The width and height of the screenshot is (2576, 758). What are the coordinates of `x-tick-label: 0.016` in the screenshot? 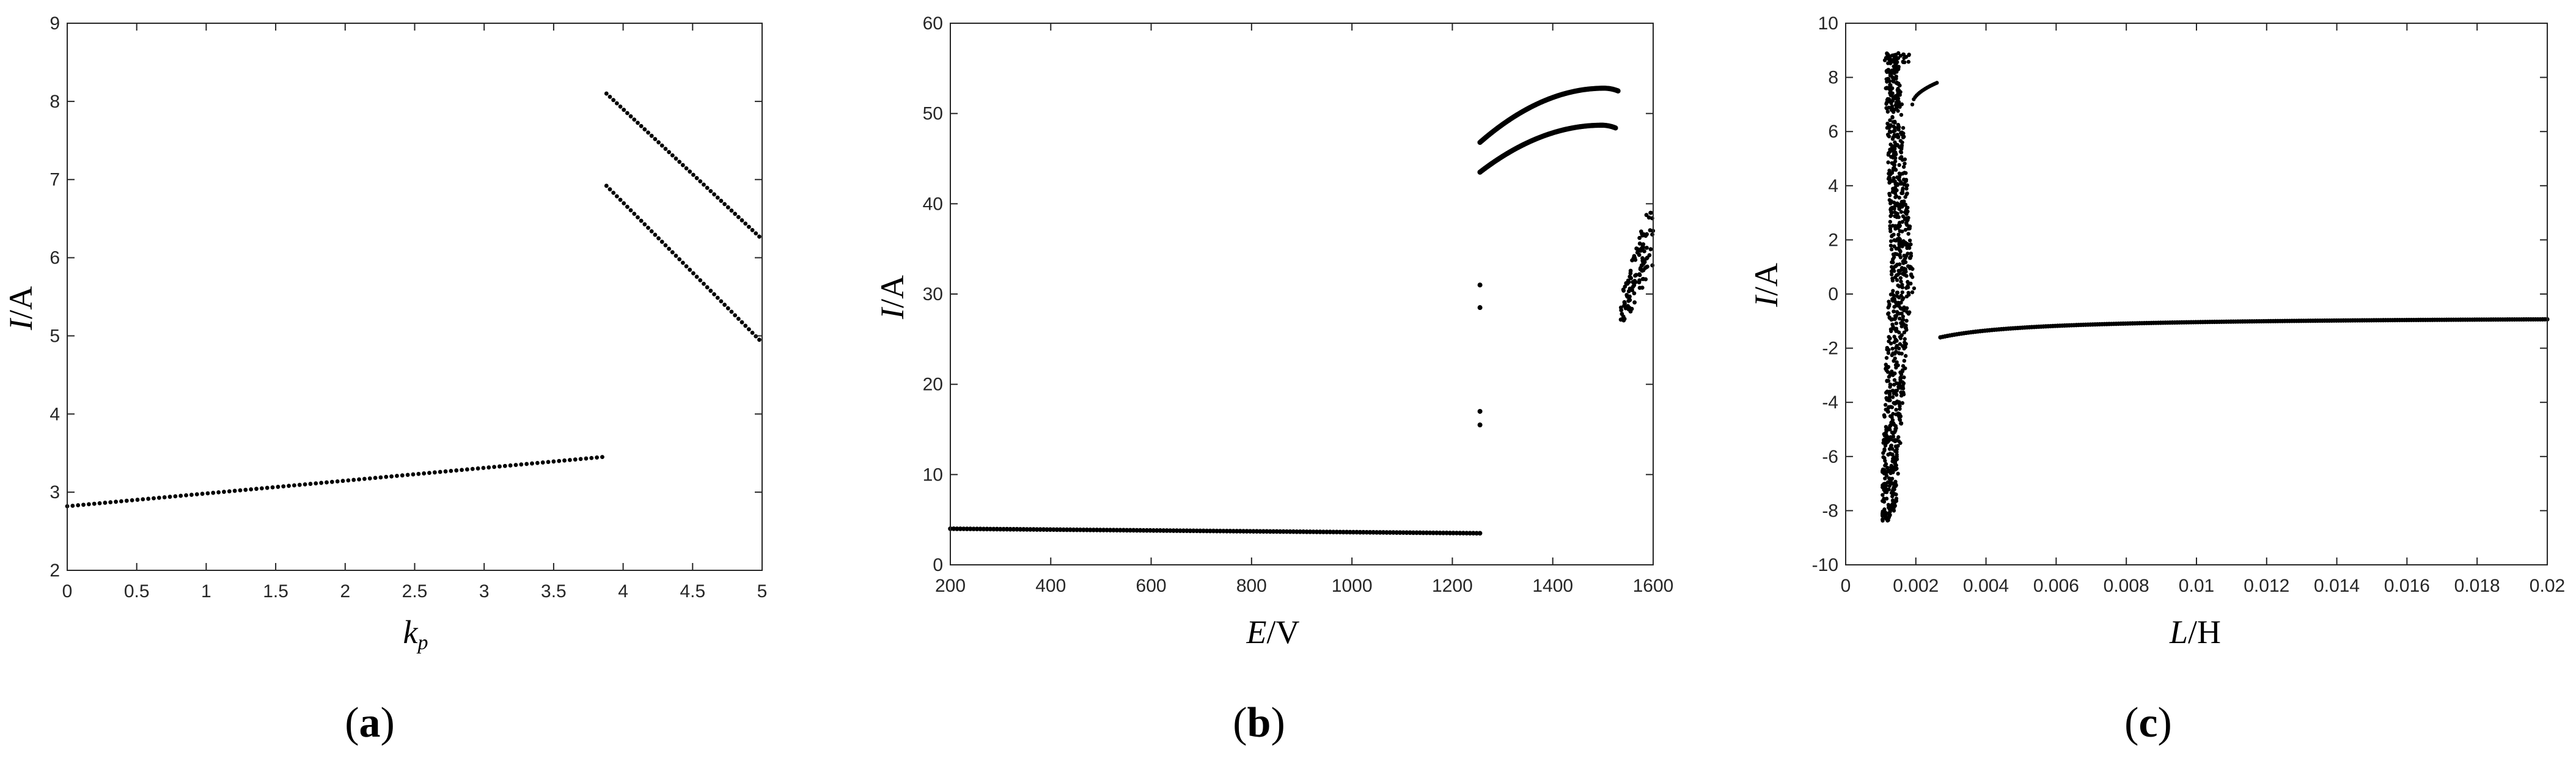 It's located at (2407, 586).